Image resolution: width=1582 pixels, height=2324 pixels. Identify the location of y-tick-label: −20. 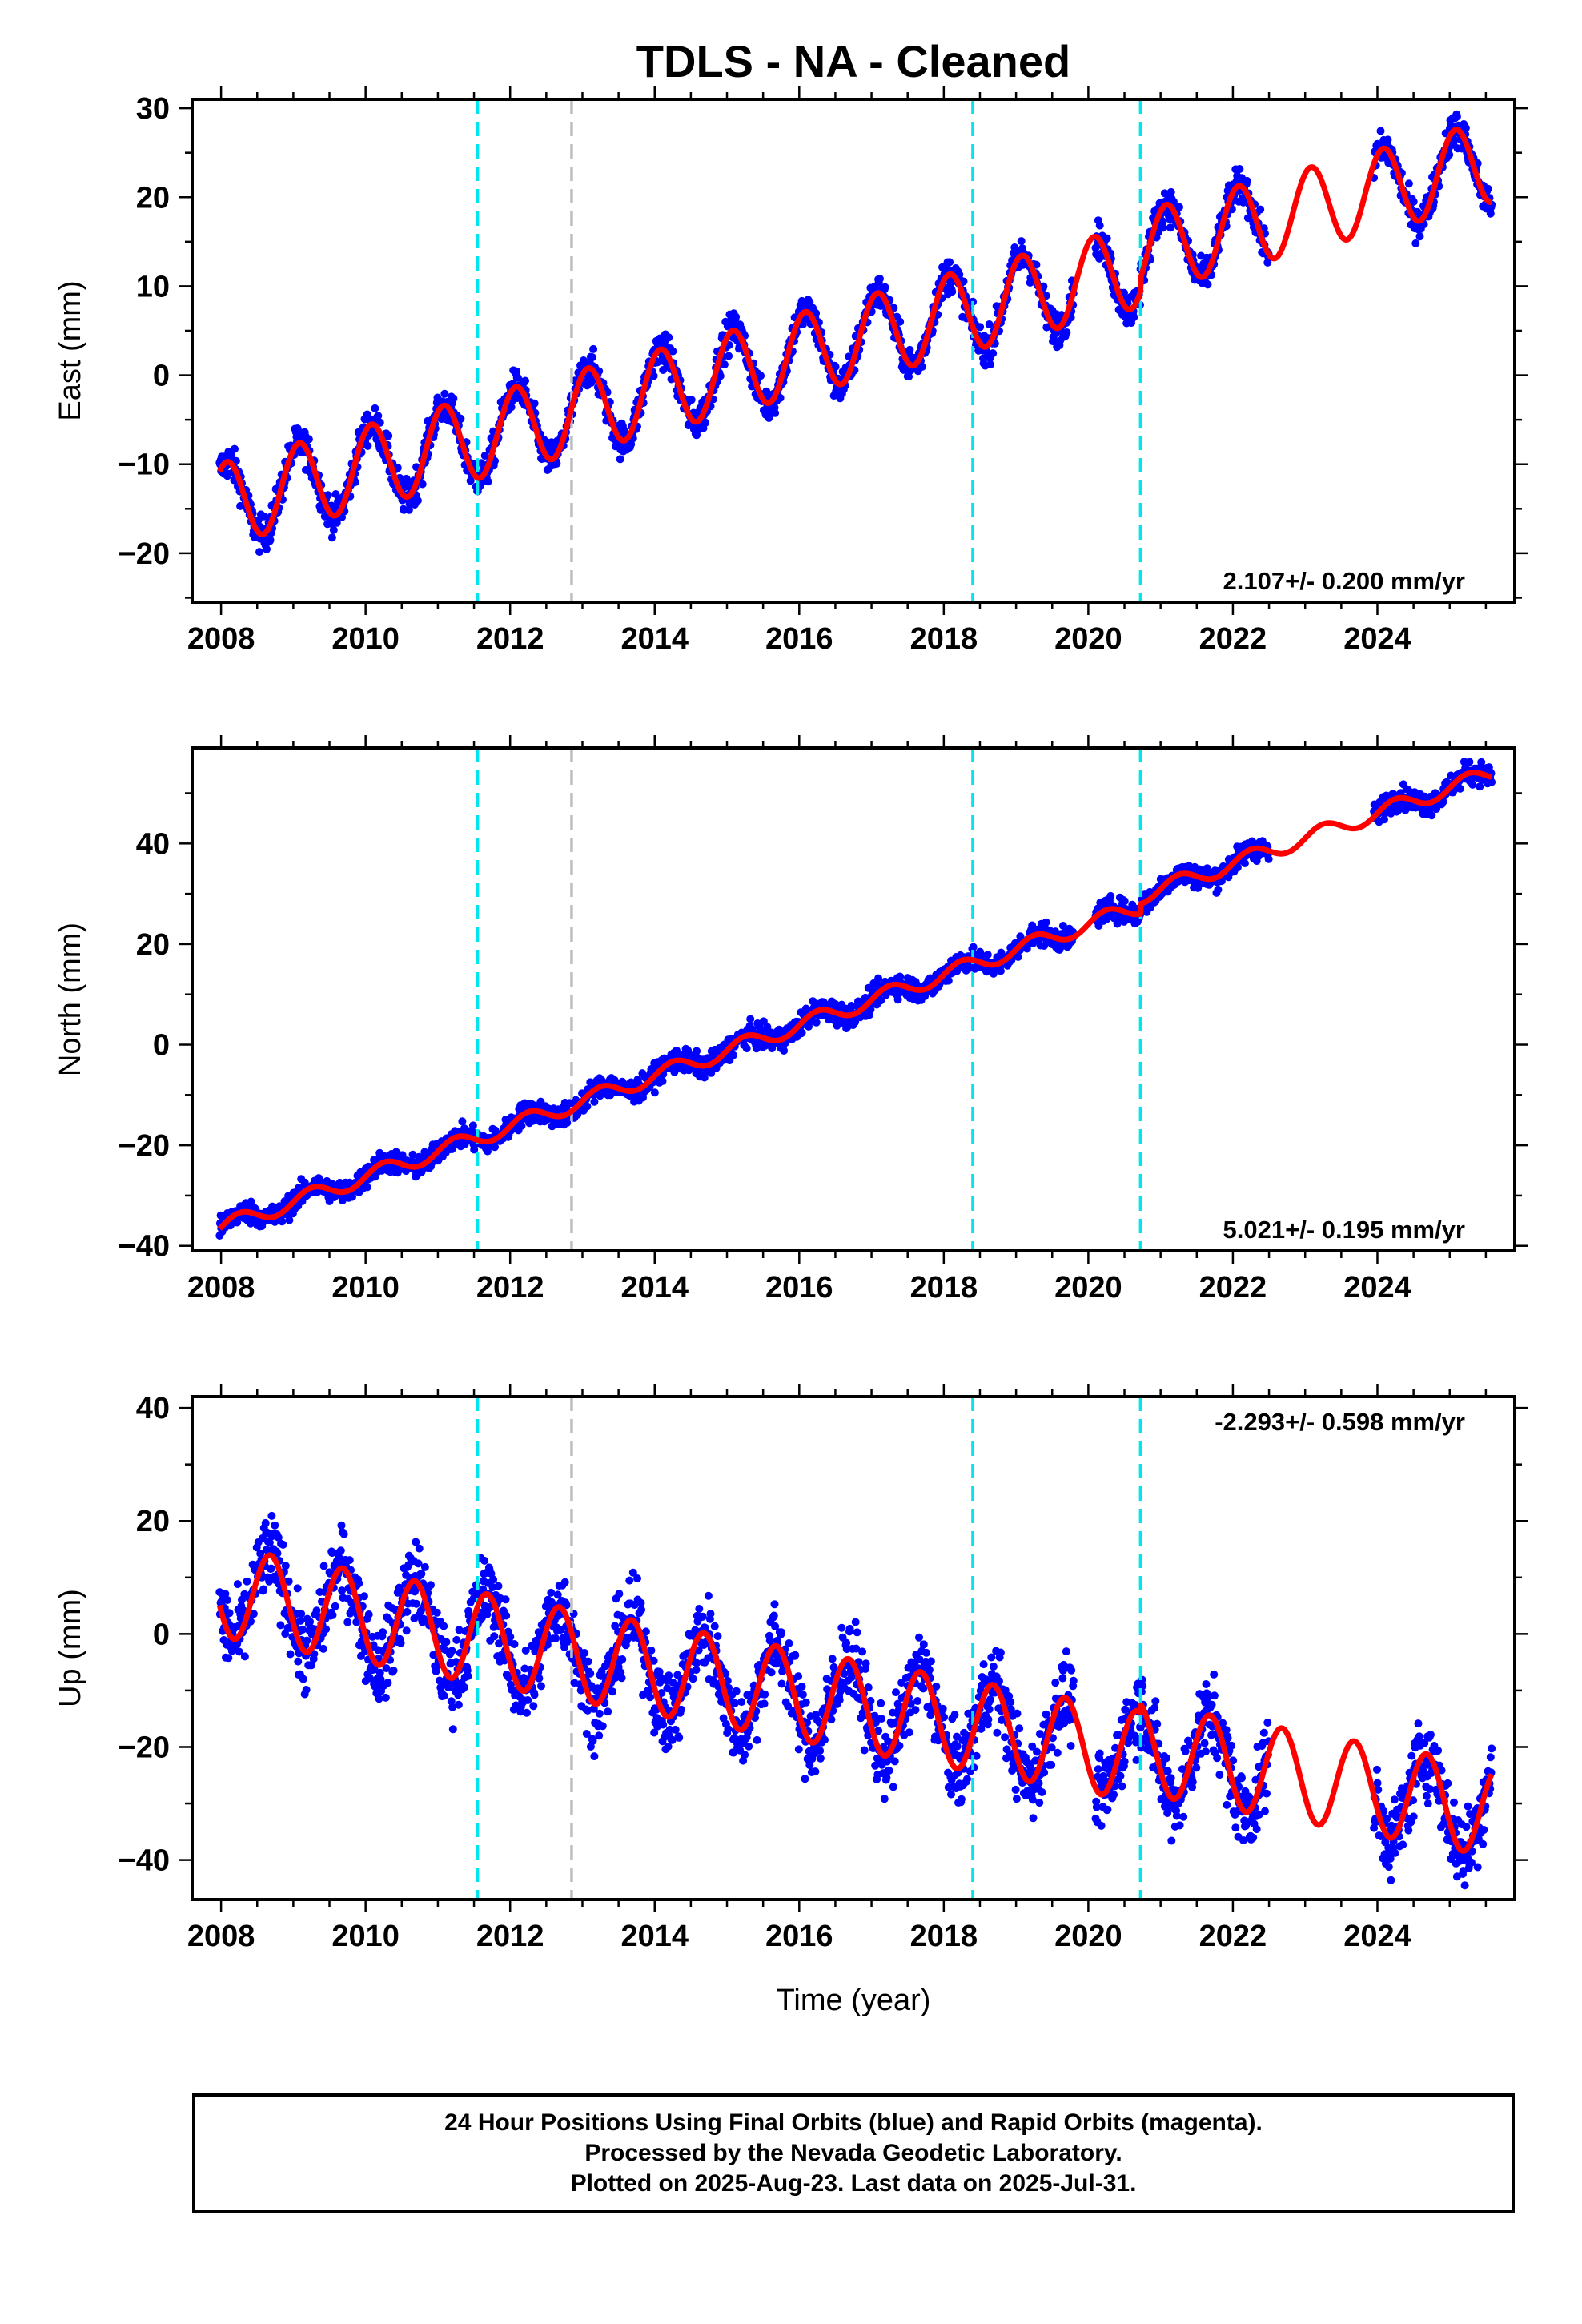
(144, 1146).